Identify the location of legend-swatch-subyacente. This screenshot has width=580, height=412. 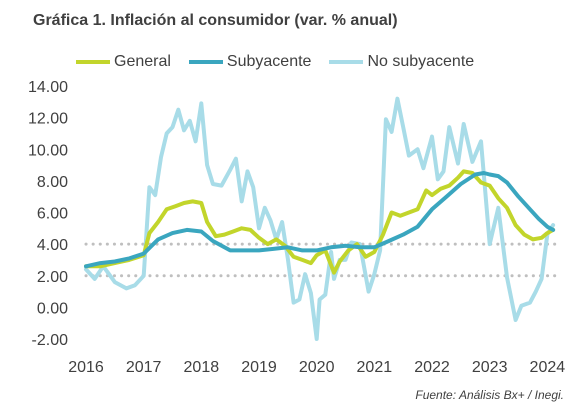
(205, 62).